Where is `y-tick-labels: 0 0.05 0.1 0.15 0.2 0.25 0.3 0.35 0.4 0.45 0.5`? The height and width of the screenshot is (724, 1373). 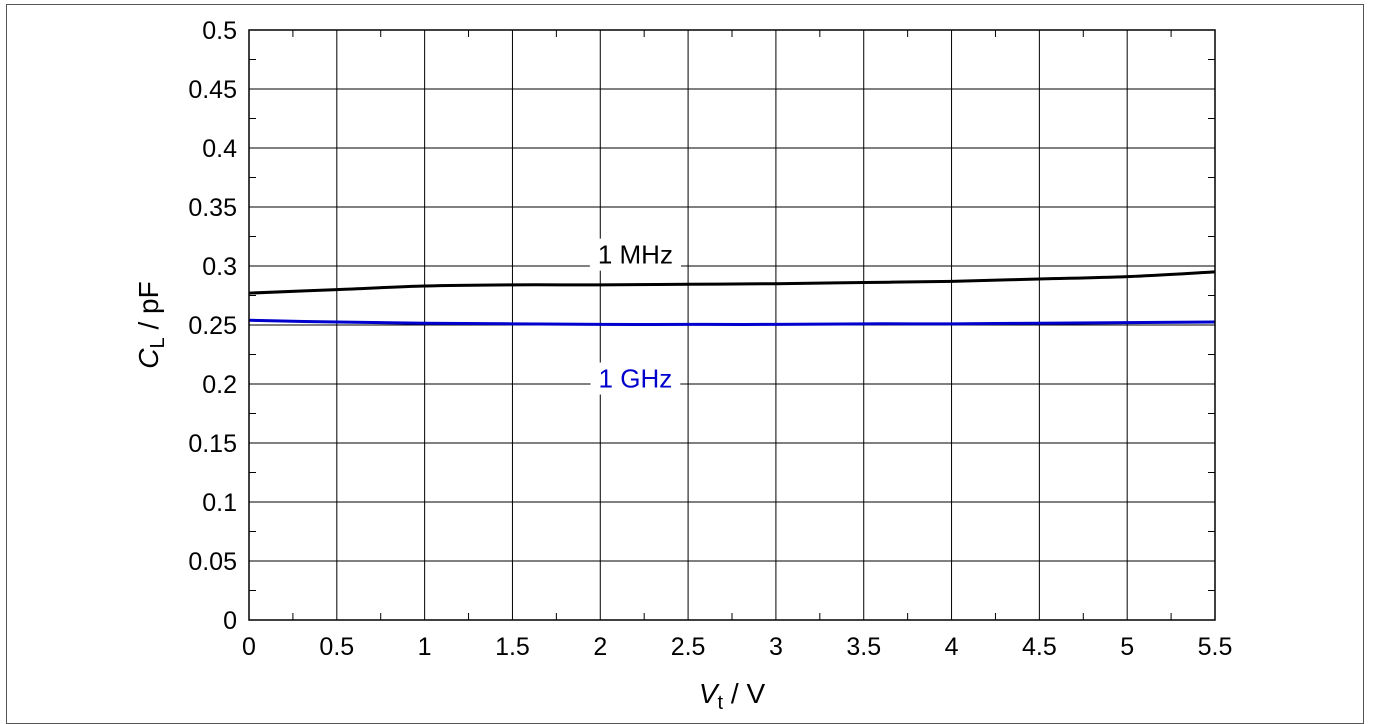
y-tick-labels: 0 0.05 0.1 0.15 0.2 0.25 0.3 0.35 0.4 0.45 0.5 is located at coordinates (212, 326).